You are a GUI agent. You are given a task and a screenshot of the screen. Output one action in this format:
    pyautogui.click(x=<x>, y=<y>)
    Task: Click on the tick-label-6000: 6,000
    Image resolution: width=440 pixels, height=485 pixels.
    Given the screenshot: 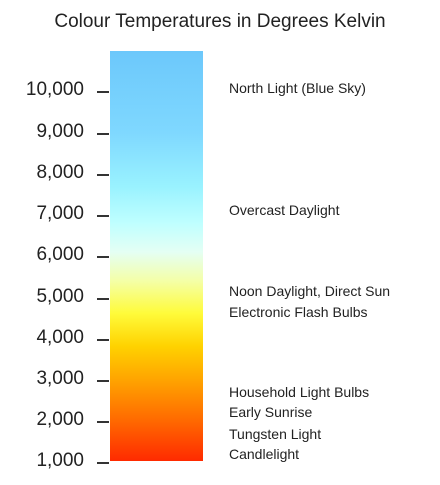 What is the action you would take?
    pyautogui.click(x=60, y=254)
    